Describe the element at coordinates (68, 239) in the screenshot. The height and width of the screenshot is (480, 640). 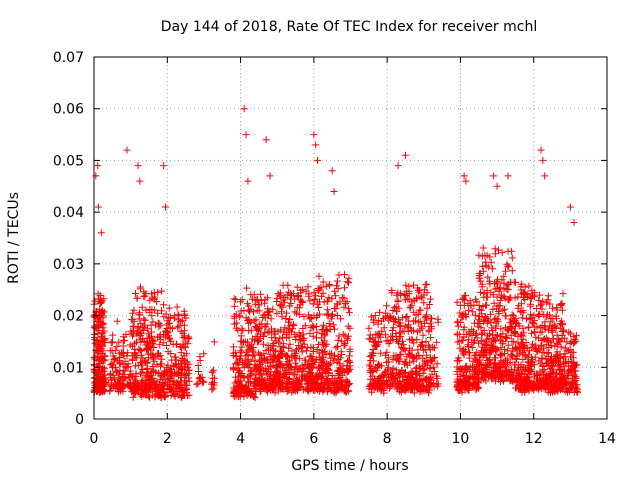
I see `y-tick-labels: 0 0.01 0.02 0.03 0.04 0.05 0.06 0.07` at that location.